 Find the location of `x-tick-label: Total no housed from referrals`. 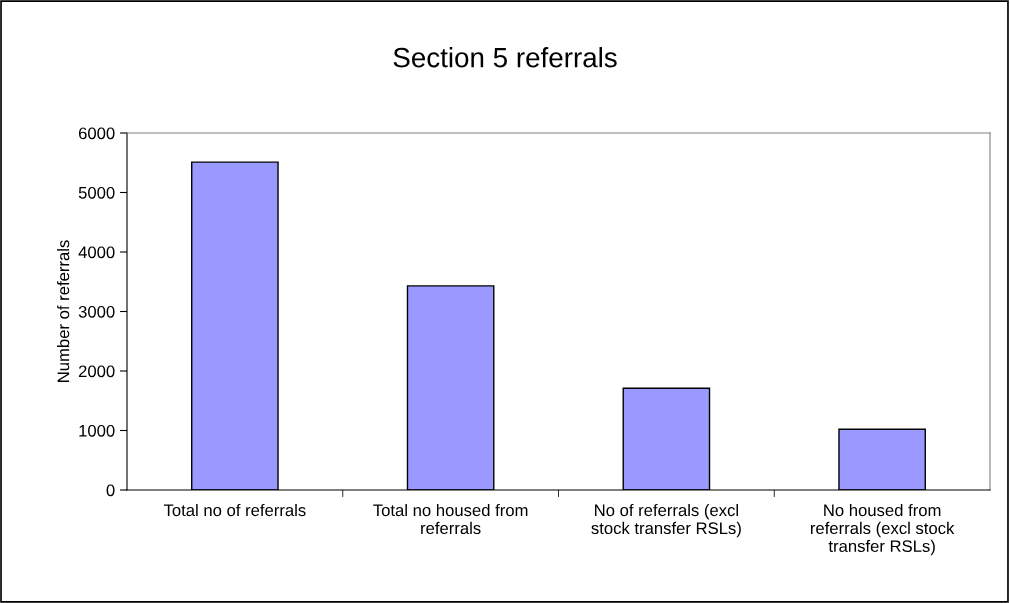

x-tick-label: Total no housed from referrals is located at coordinates (450, 519).